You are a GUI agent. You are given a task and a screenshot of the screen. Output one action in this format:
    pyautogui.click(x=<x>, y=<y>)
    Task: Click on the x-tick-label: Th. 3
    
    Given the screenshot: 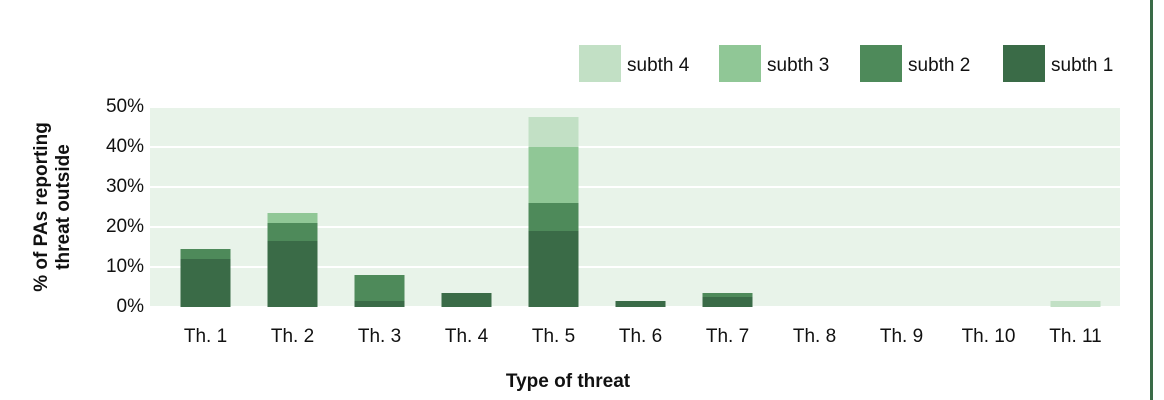 What is the action you would take?
    pyautogui.click(x=379, y=336)
    